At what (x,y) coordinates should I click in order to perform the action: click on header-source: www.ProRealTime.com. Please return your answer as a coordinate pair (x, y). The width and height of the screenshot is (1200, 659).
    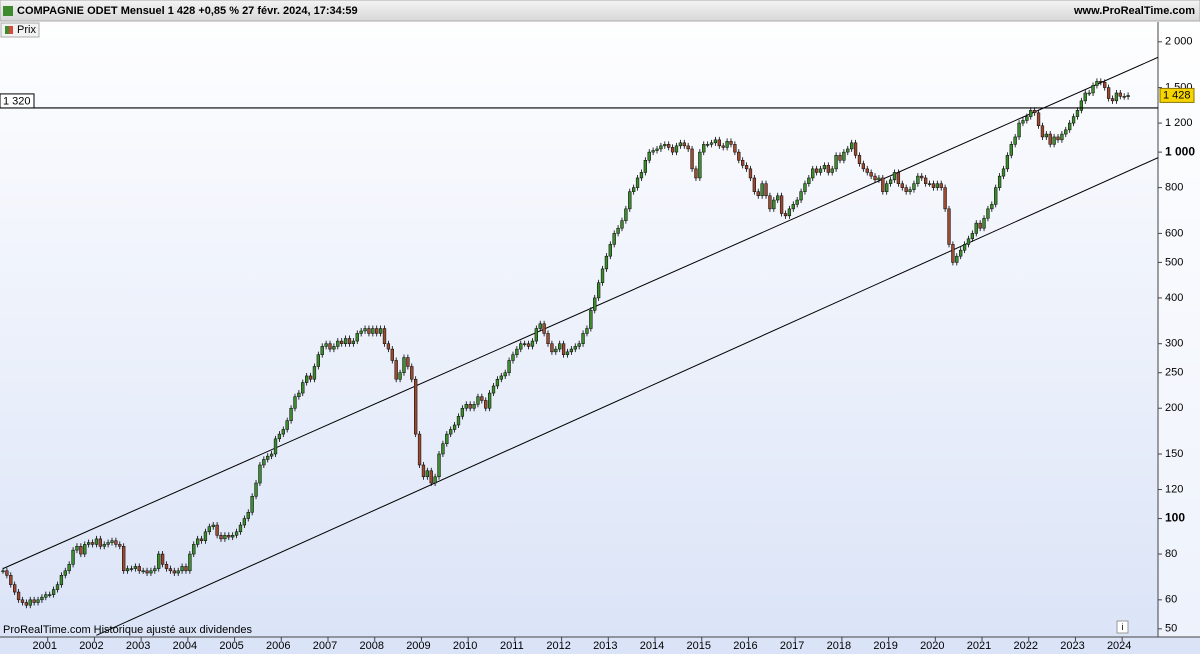
    Looking at the image, I should click on (1134, 11).